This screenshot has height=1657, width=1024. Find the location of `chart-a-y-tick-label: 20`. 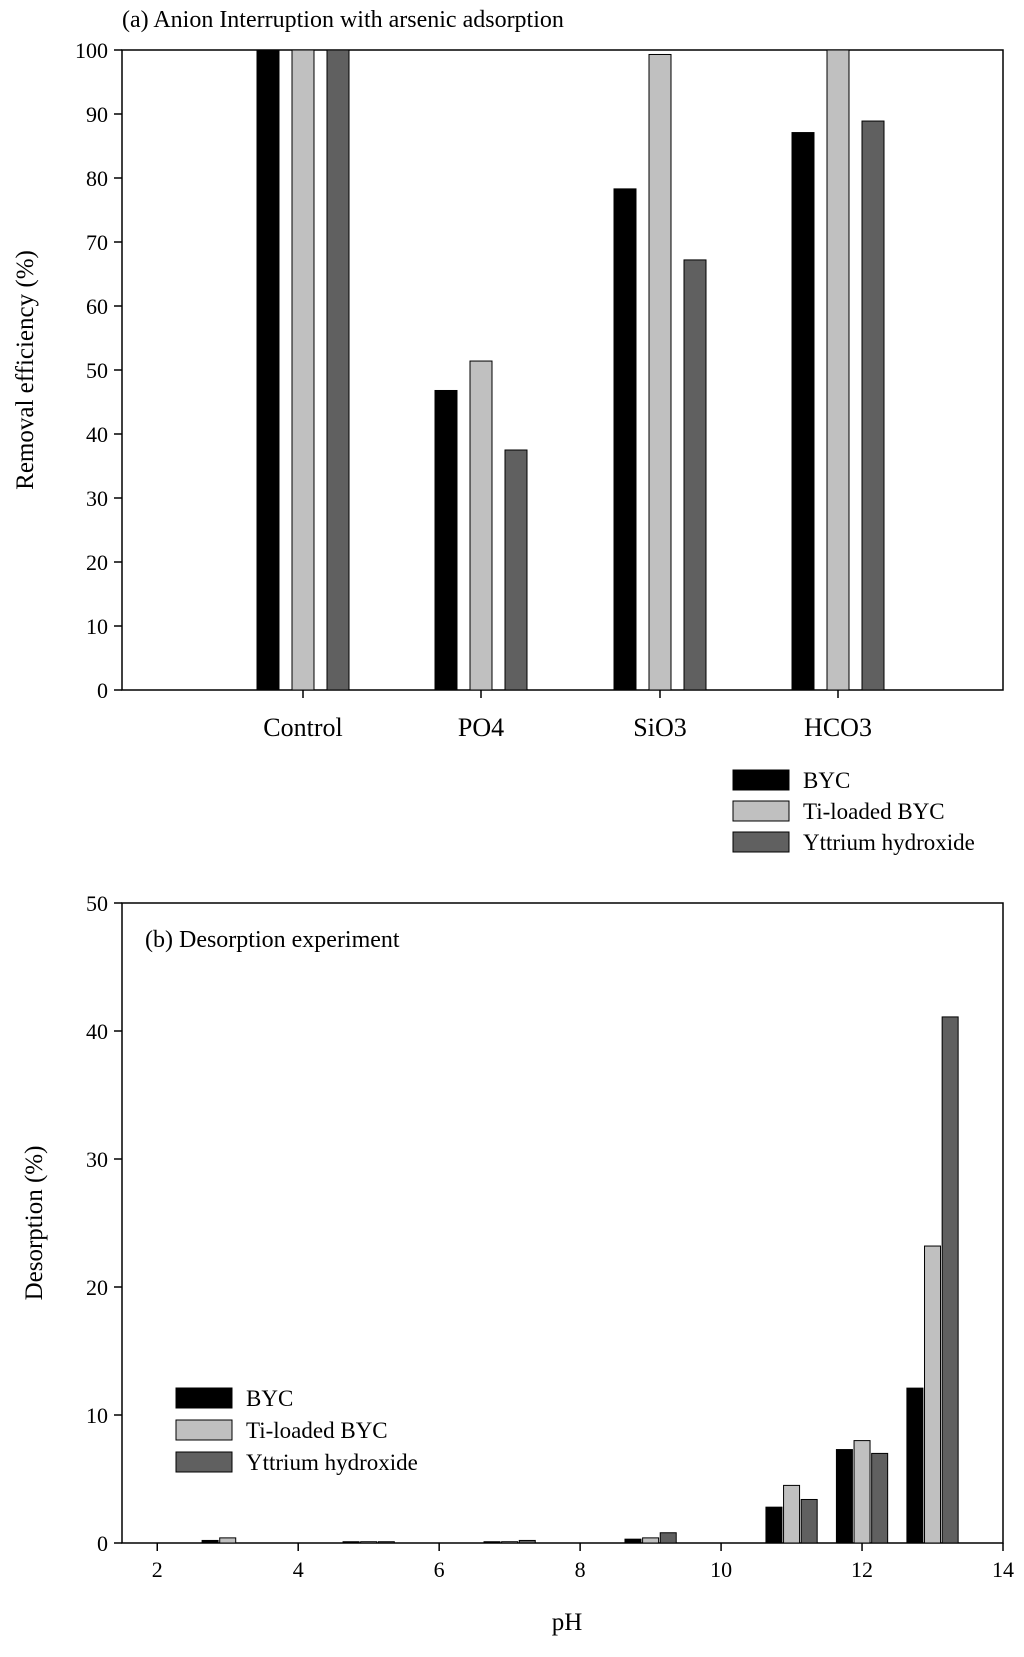

chart-a-y-tick-label: 20 is located at coordinates (97, 562).